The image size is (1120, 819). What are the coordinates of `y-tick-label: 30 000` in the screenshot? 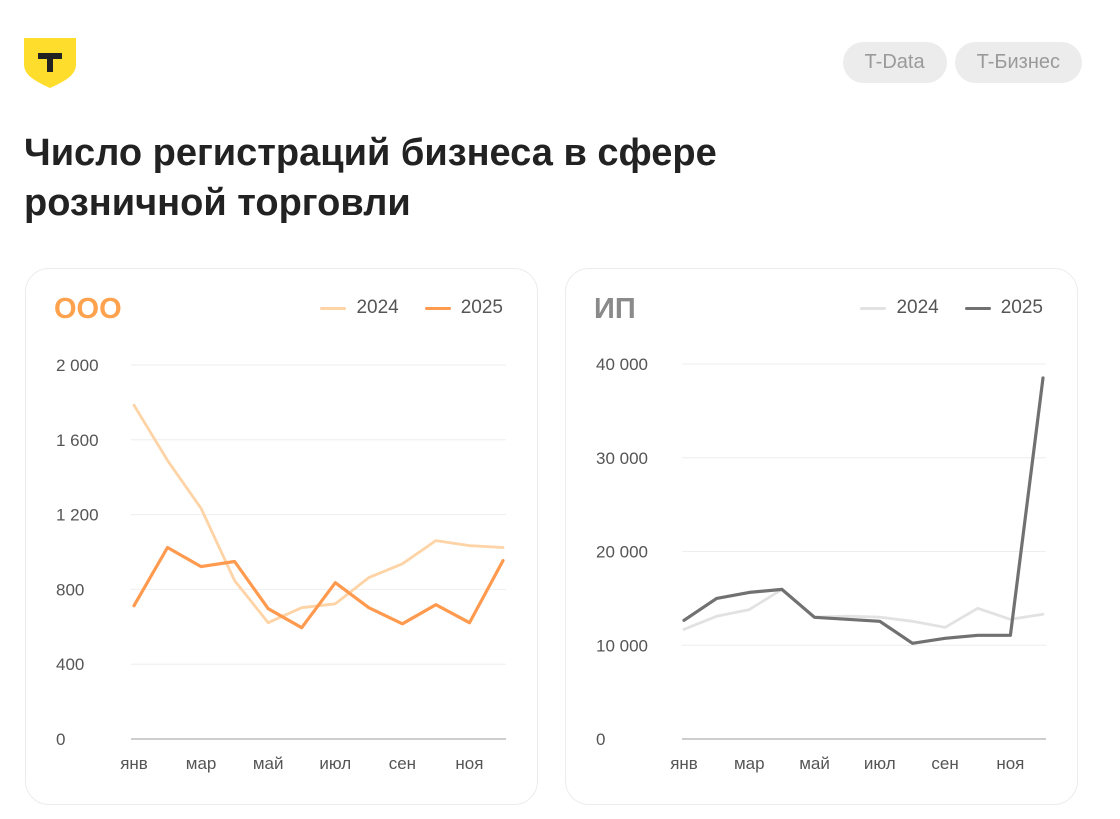 It's located at (622, 458).